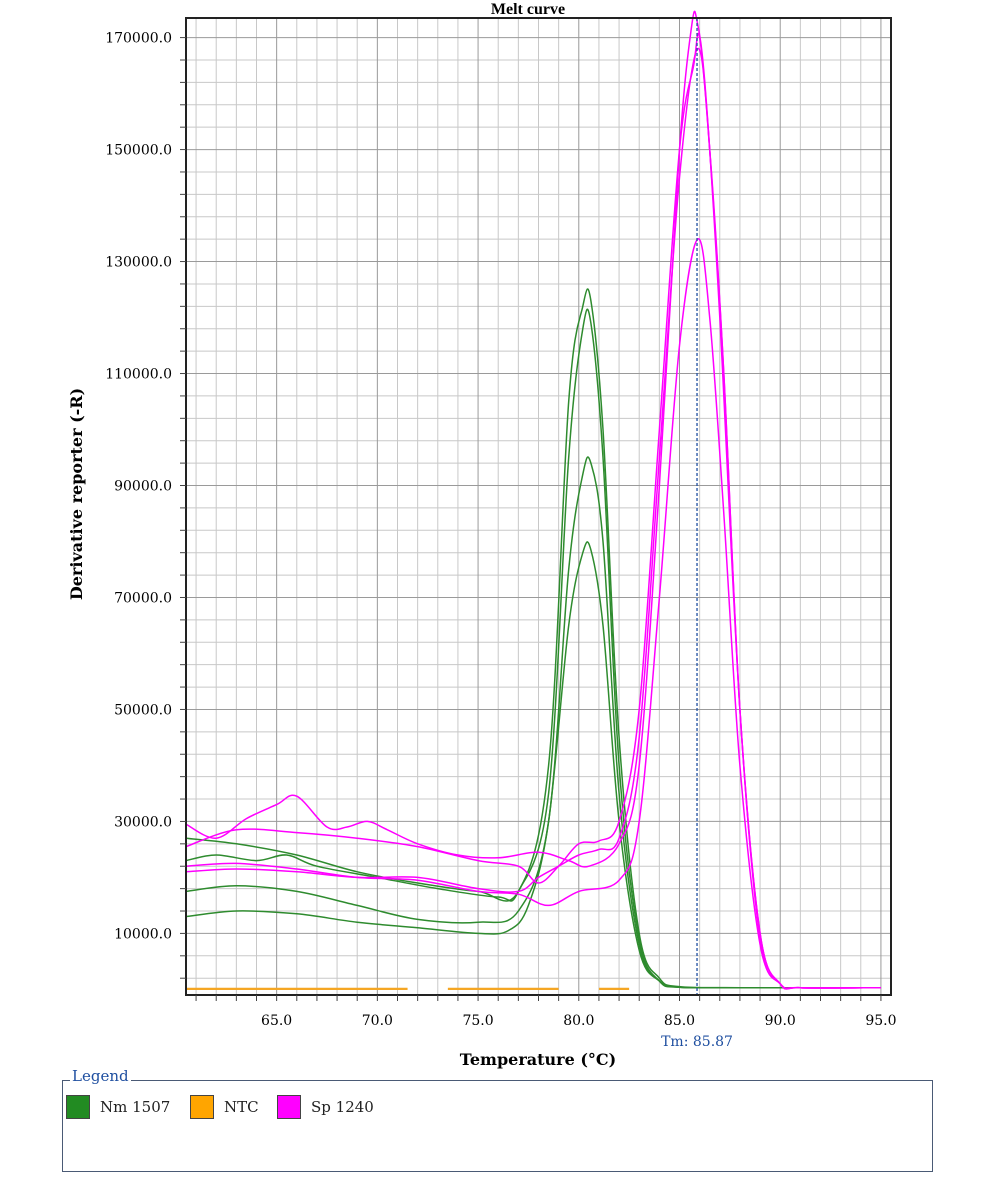  What do you see at coordinates (143, 822) in the screenshot?
I see `y-tick-label: 30000.0` at bounding box center [143, 822].